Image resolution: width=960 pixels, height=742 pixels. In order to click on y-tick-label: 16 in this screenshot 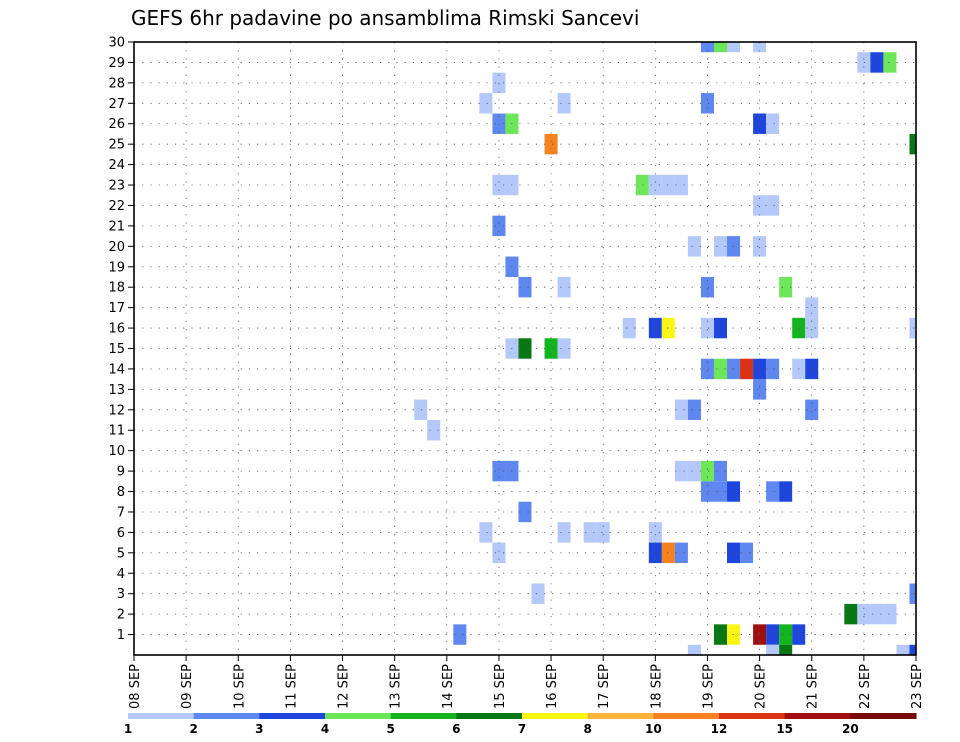, I will do `click(116, 329)`.